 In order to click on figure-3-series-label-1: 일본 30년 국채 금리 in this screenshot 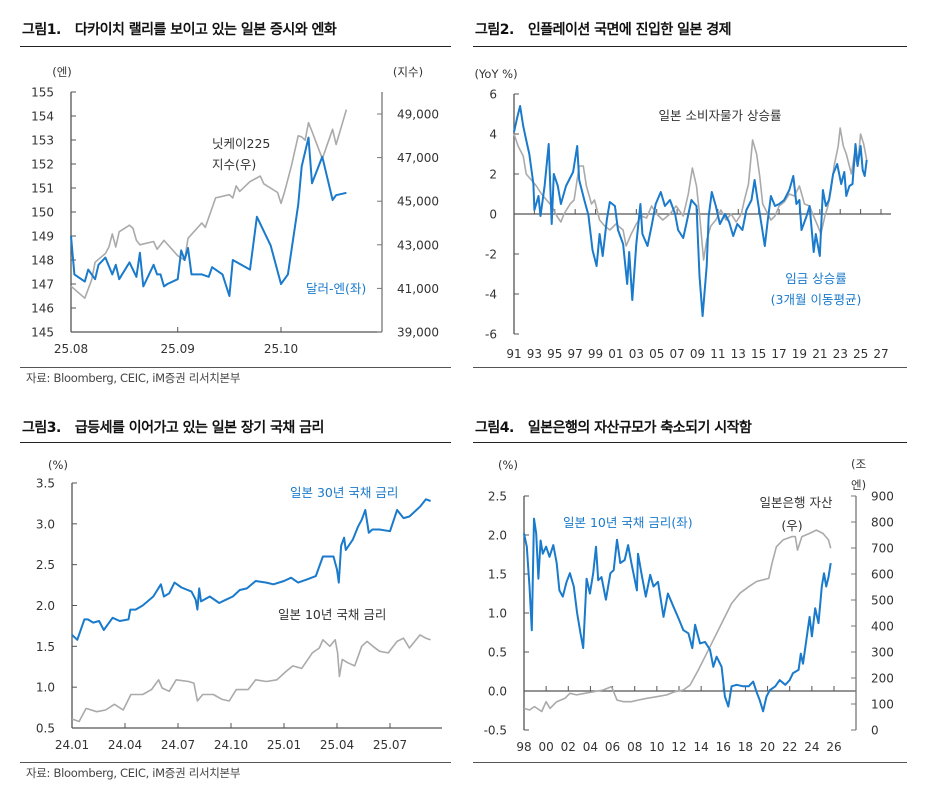, I will do `click(344, 492)`.